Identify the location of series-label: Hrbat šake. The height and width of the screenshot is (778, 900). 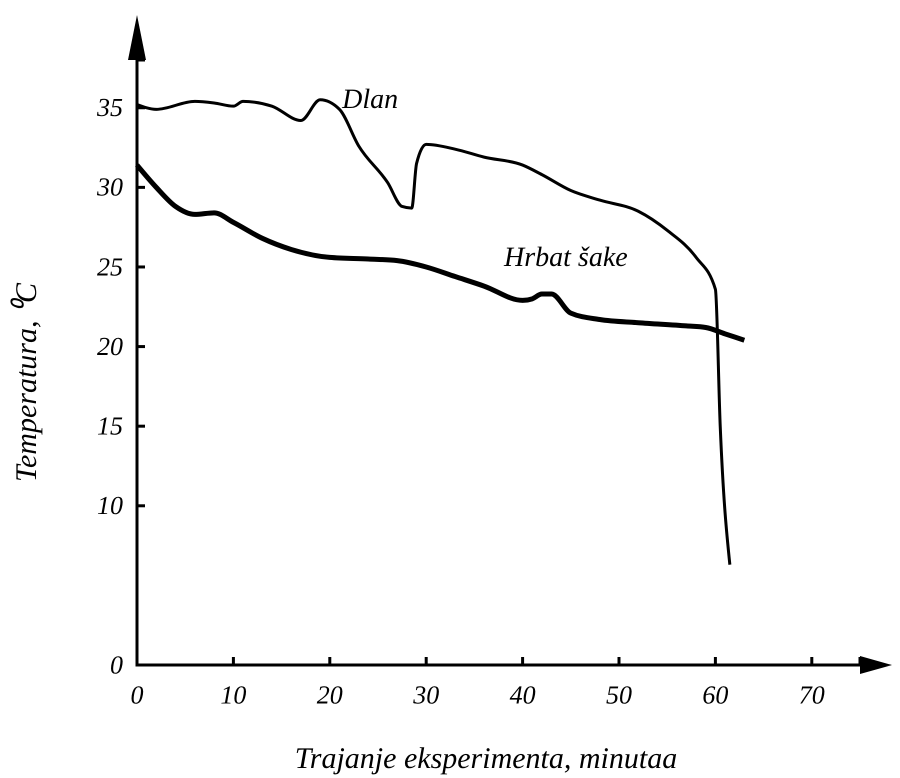
(565, 258).